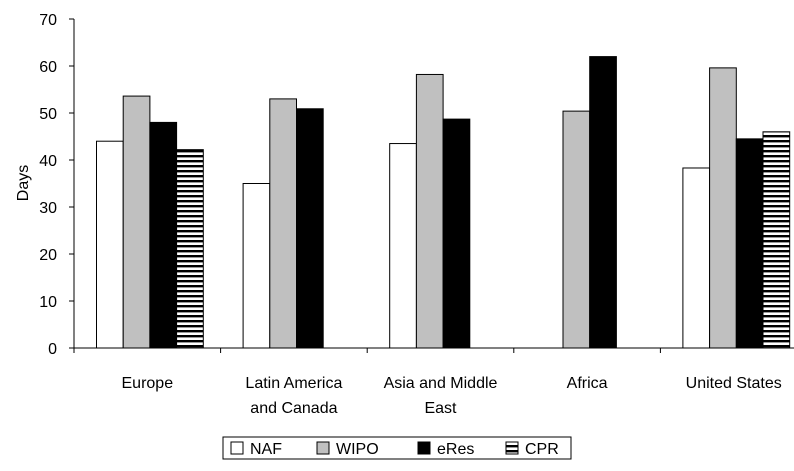  Describe the element at coordinates (237, 448) in the screenshot. I see `legend-swatch-naf` at that location.